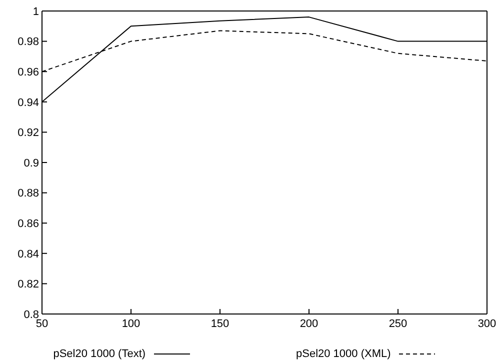 This screenshot has height=364, width=502. I want to click on y-tick-label: 0.82, so click(28, 284).